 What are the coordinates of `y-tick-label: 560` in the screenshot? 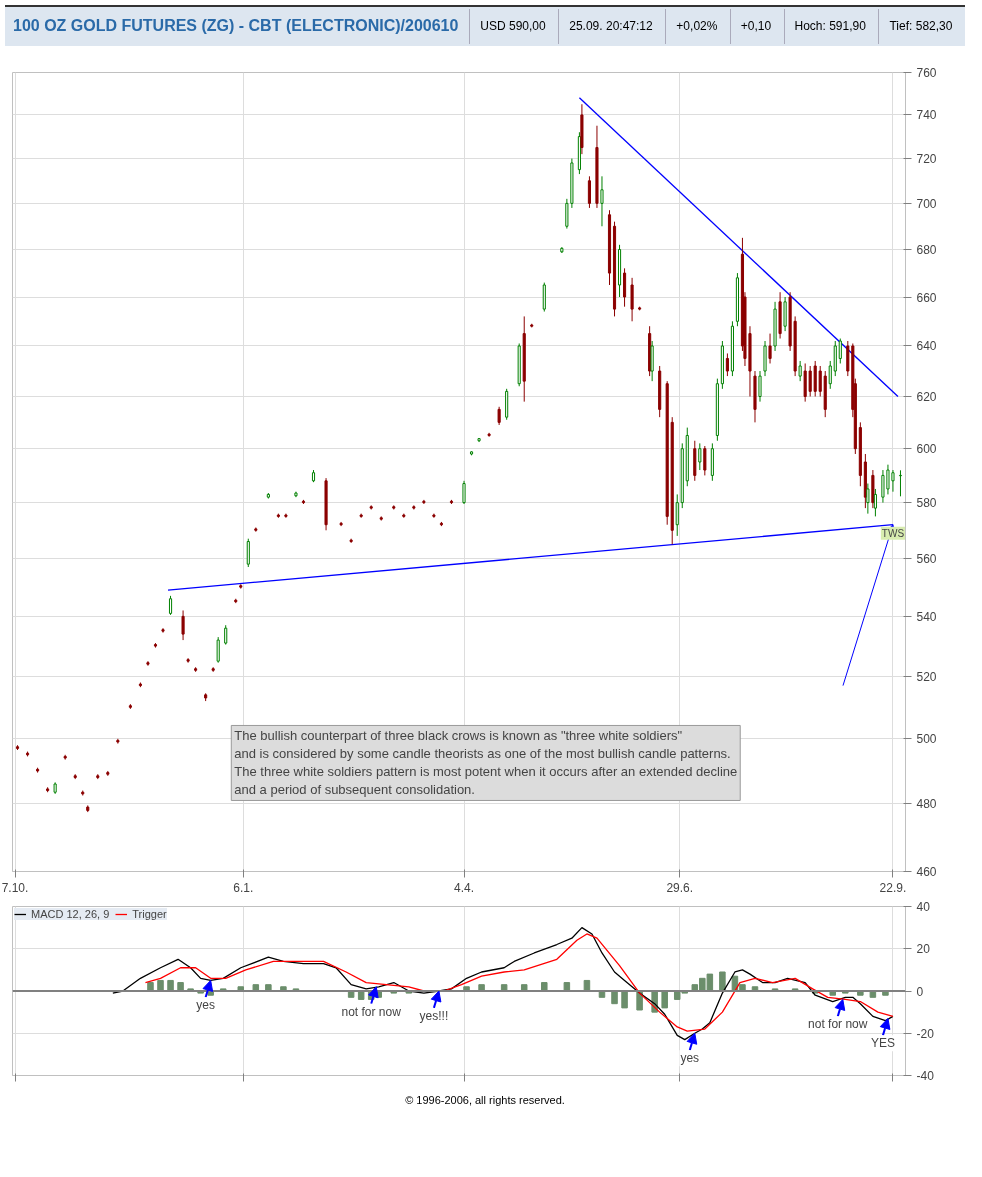 It's located at (926, 558).